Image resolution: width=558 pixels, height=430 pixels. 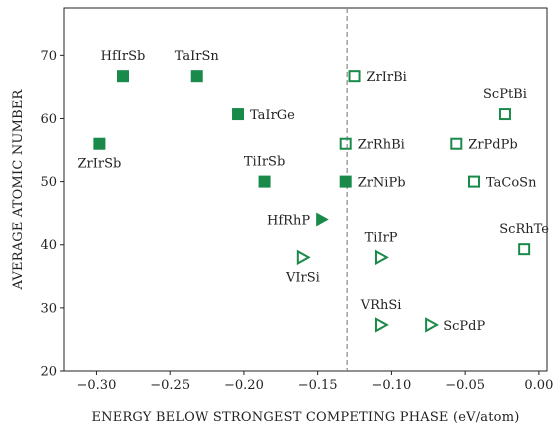 What do you see at coordinates (97, 385) in the screenshot?
I see `x-tick-label: −0.30` at bounding box center [97, 385].